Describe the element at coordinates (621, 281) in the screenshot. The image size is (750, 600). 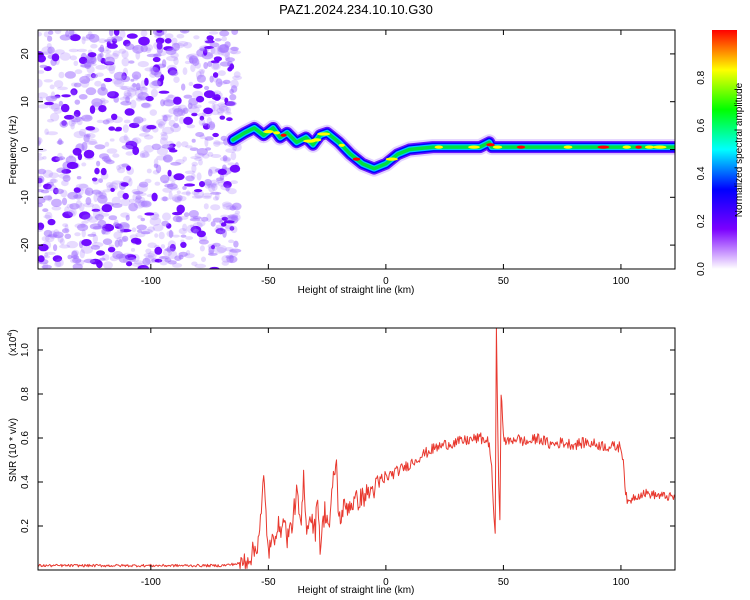
I see `spectrogram-x-tick-label: 100` at that location.